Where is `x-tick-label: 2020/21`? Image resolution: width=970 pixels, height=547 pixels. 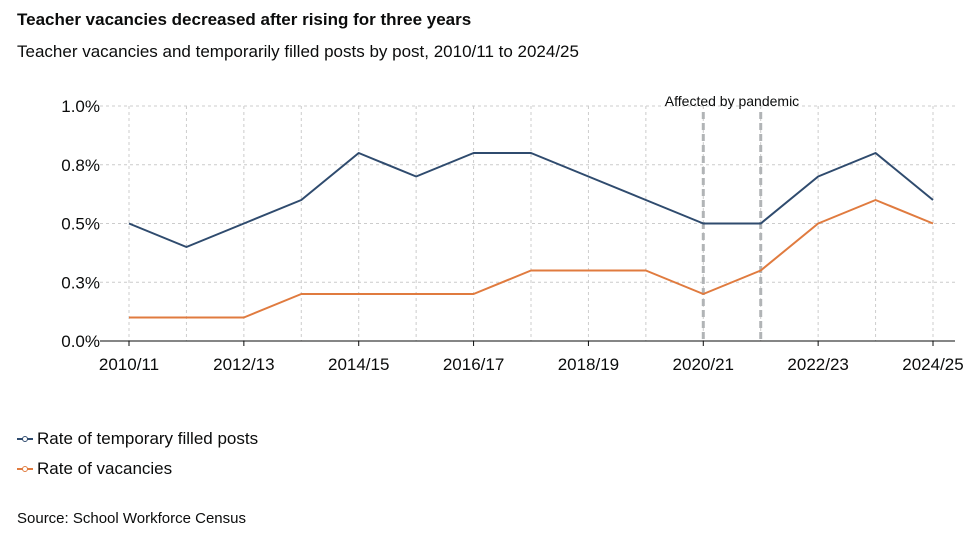 x-tick-label: 2020/21 is located at coordinates (703, 364).